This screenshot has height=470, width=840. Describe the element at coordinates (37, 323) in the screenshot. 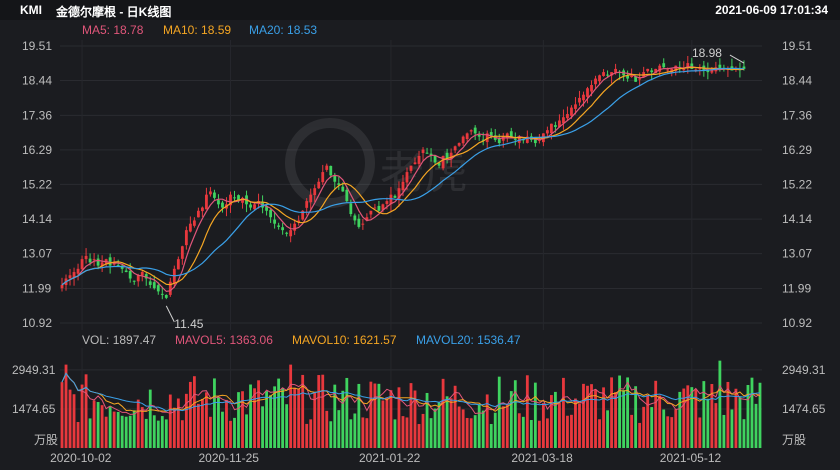

I see `price-tick-label-left: 10.92` at that location.